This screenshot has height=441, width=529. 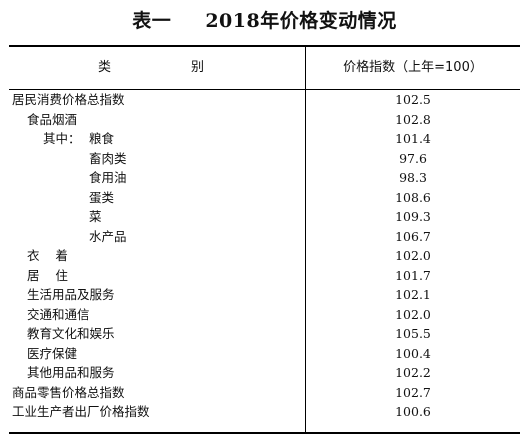 I want to click on row-label: 商品零售价格总指数, so click(x=68, y=392).